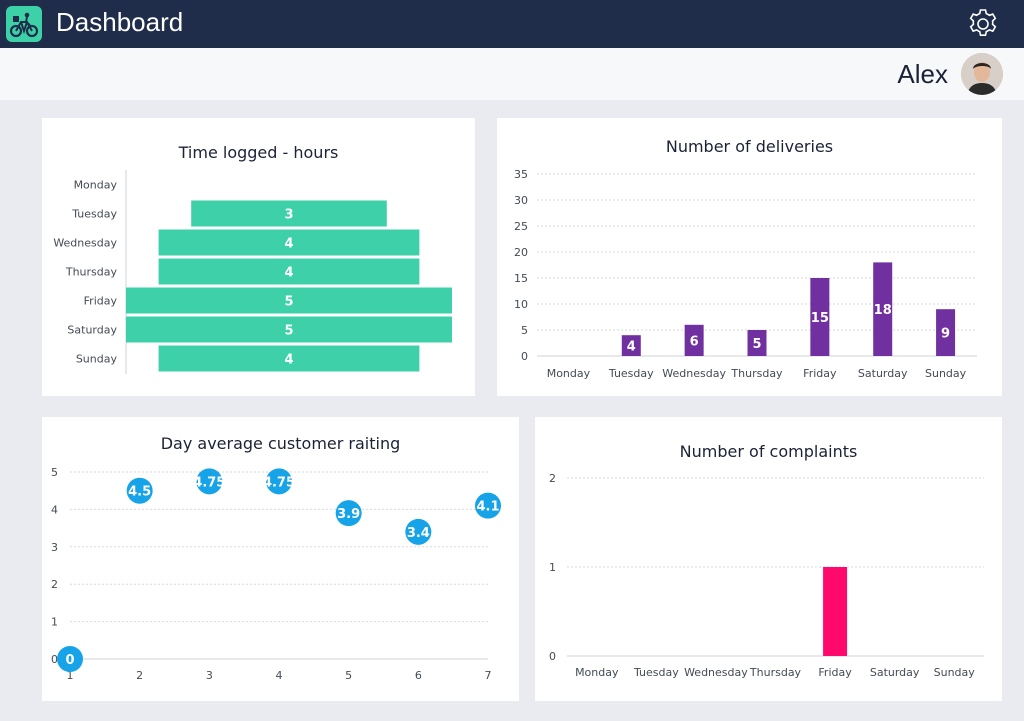  I want to click on y-tick-label: 30, so click(521, 200).